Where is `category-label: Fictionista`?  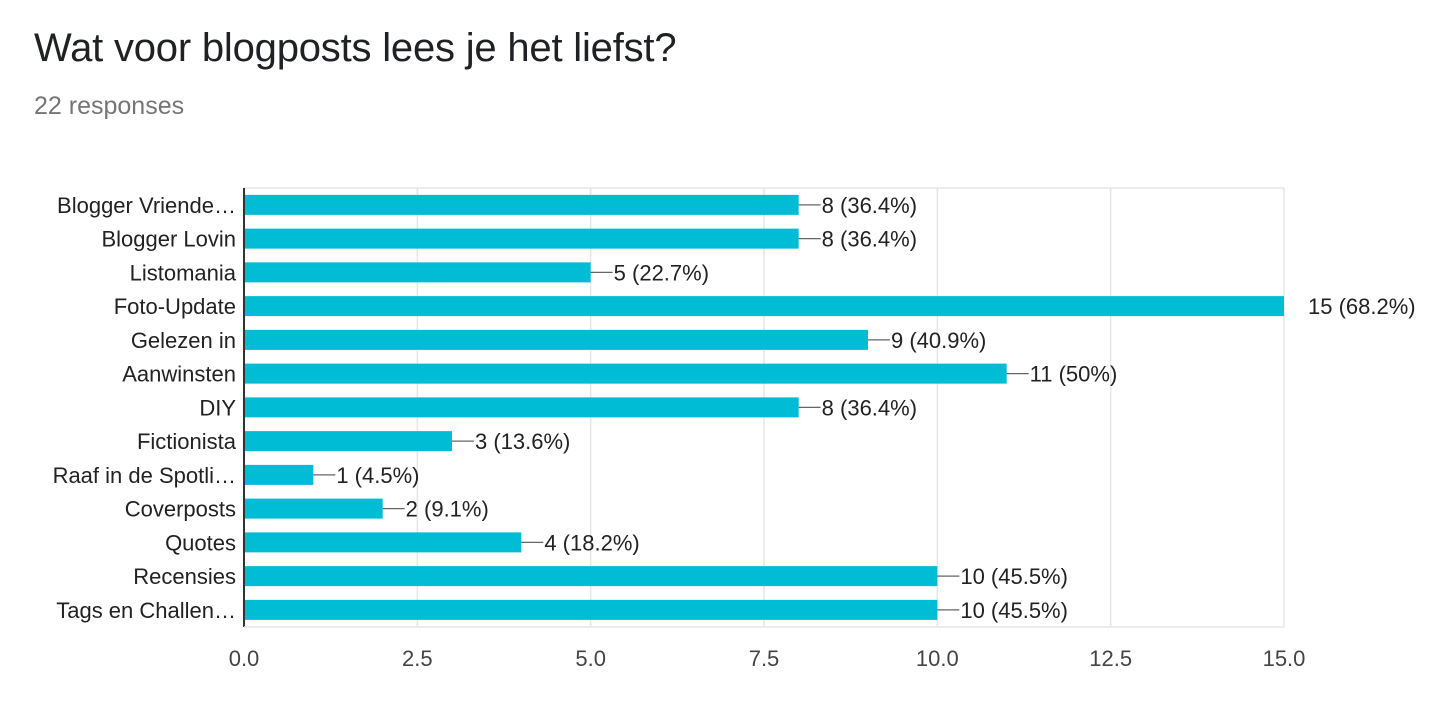
category-label: Fictionista is located at coordinates (187, 441).